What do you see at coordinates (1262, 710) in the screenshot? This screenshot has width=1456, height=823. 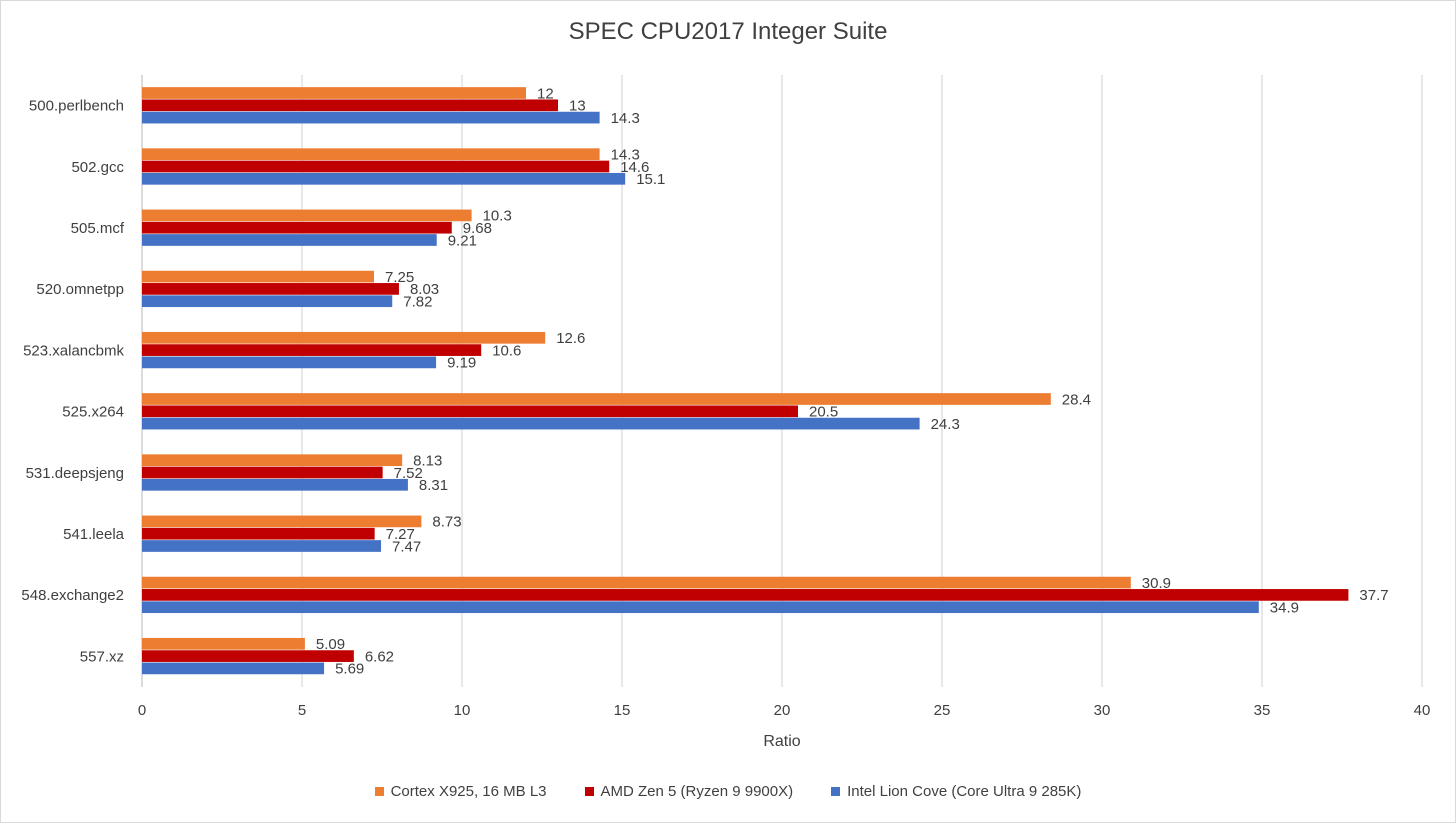 I see `x-tick-label: 35` at bounding box center [1262, 710].